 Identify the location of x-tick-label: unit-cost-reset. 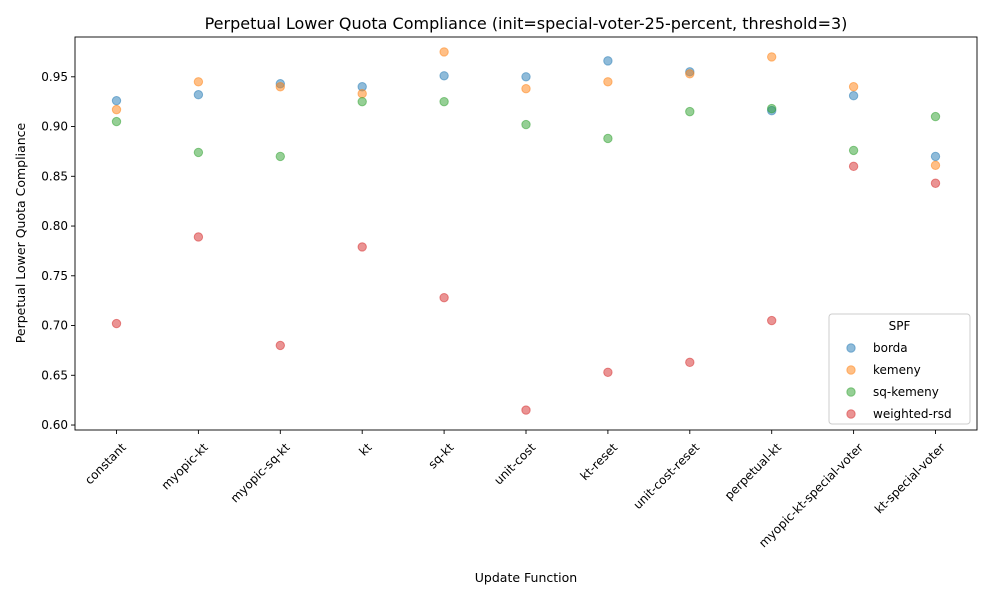
(667, 476).